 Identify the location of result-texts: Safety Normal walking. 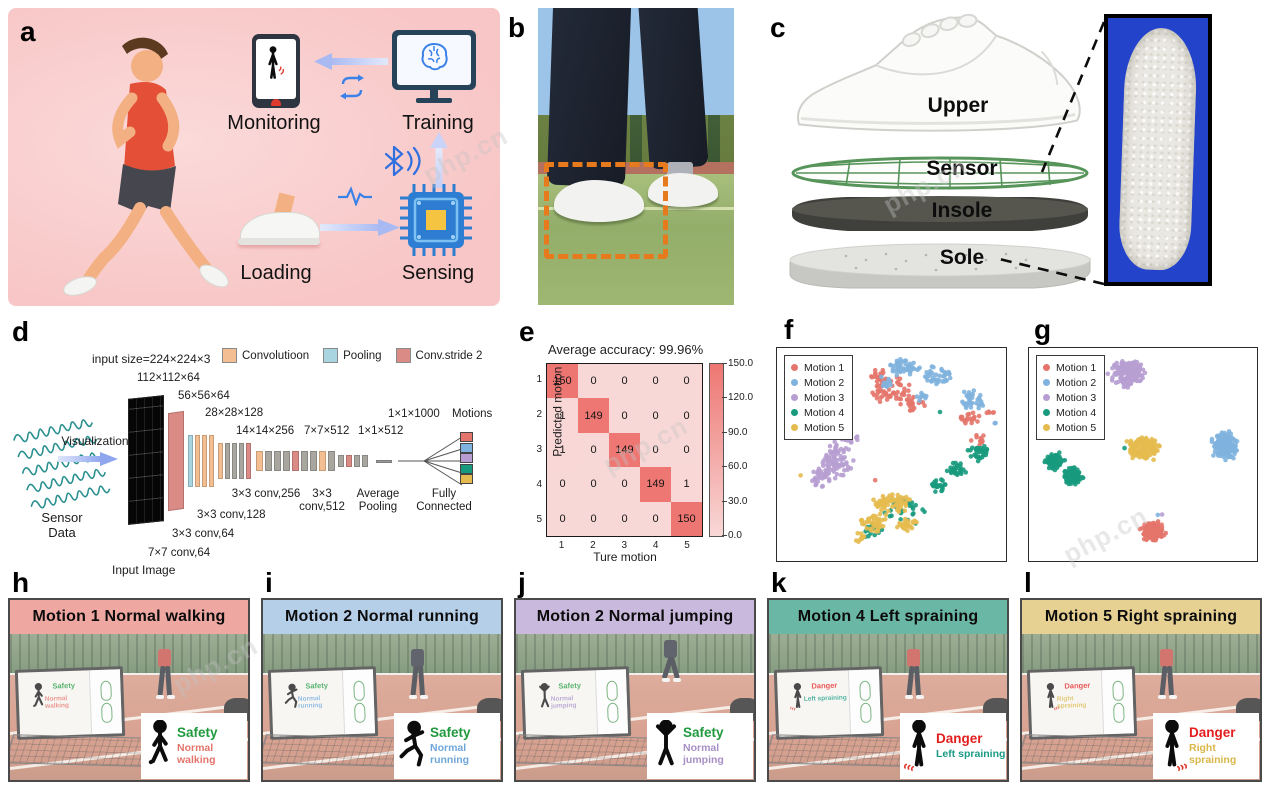
(212, 746).